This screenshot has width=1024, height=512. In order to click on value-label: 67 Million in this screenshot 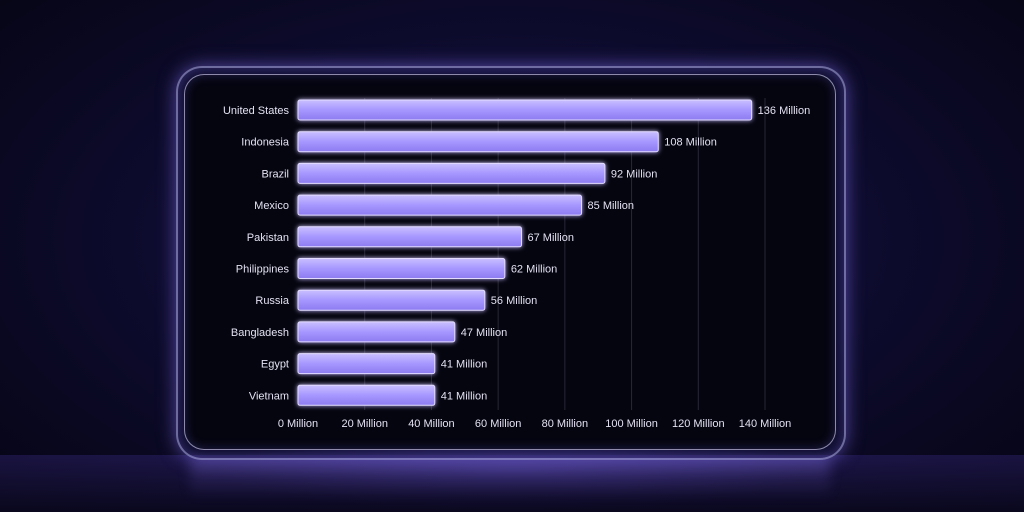, I will do `click(550, 238)`.